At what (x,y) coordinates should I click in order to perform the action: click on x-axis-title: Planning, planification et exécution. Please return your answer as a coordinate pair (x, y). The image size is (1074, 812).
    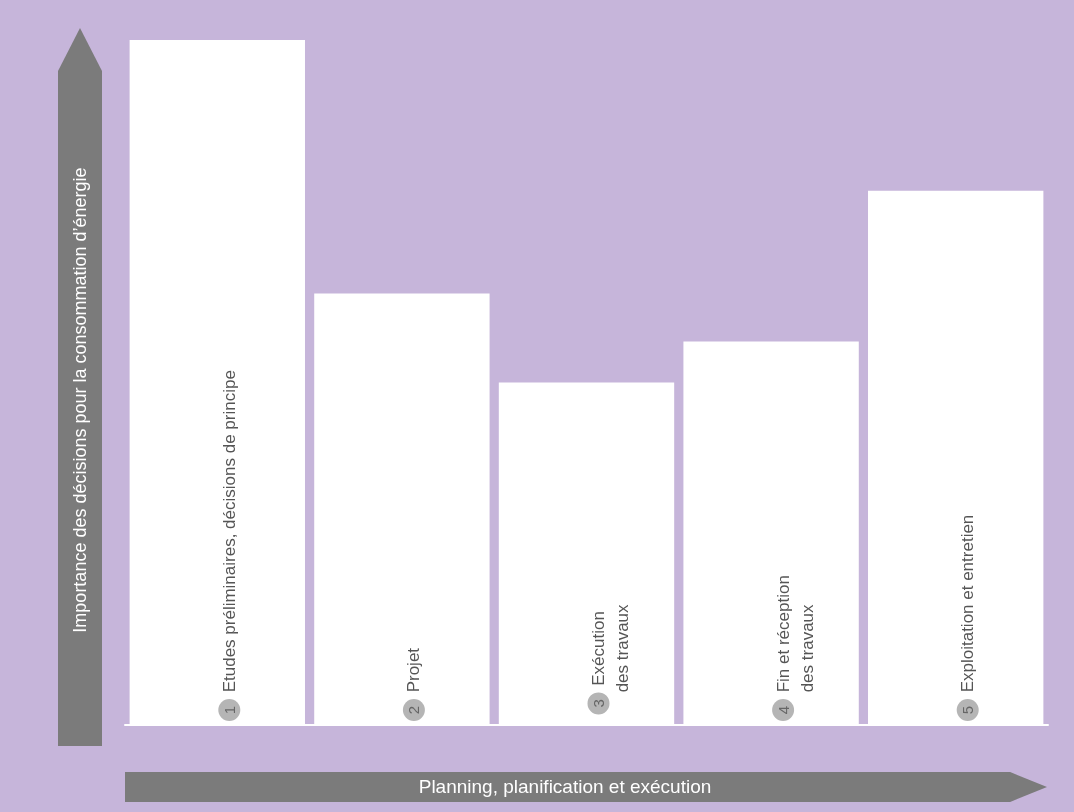
    Looking at the image, I should click on (565, 787).